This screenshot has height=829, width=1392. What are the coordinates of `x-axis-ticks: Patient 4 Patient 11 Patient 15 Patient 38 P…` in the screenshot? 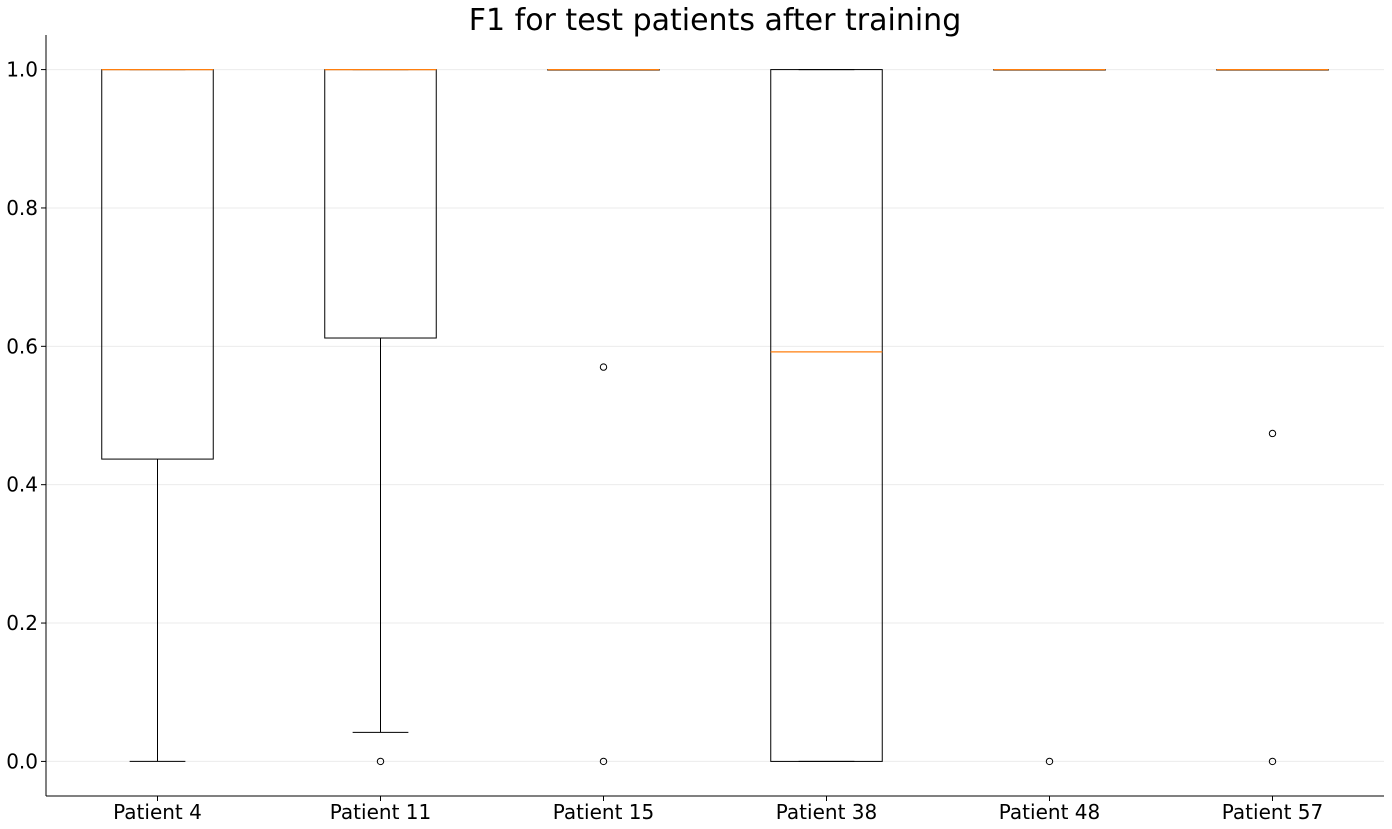 It's located at (718, 810).